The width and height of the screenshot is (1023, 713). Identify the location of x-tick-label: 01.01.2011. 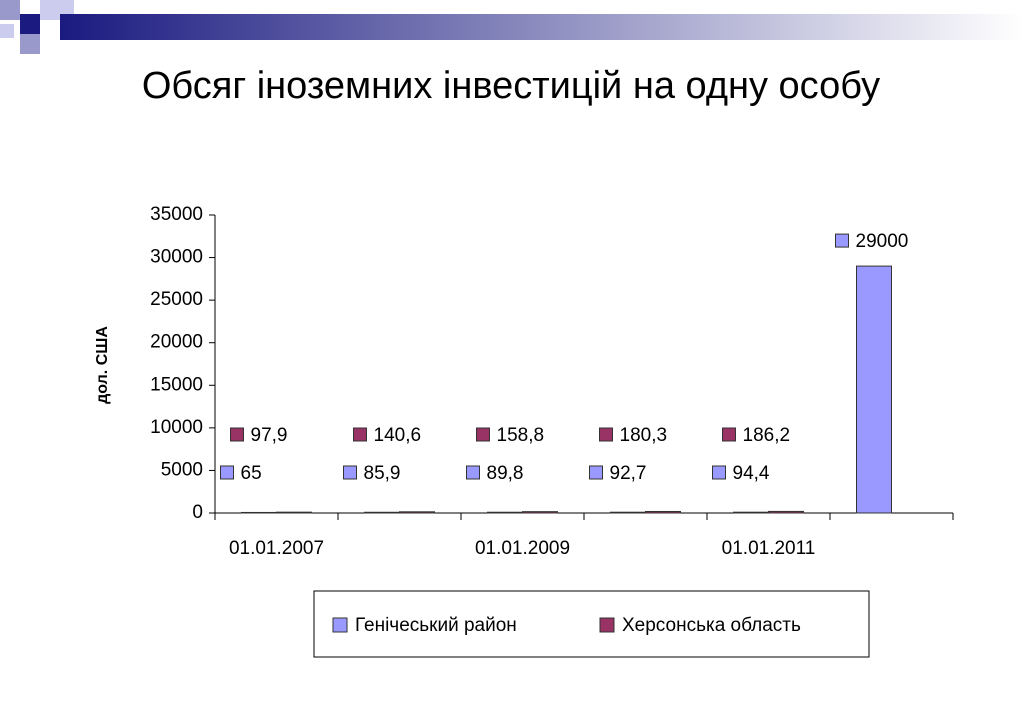
(769, 548).